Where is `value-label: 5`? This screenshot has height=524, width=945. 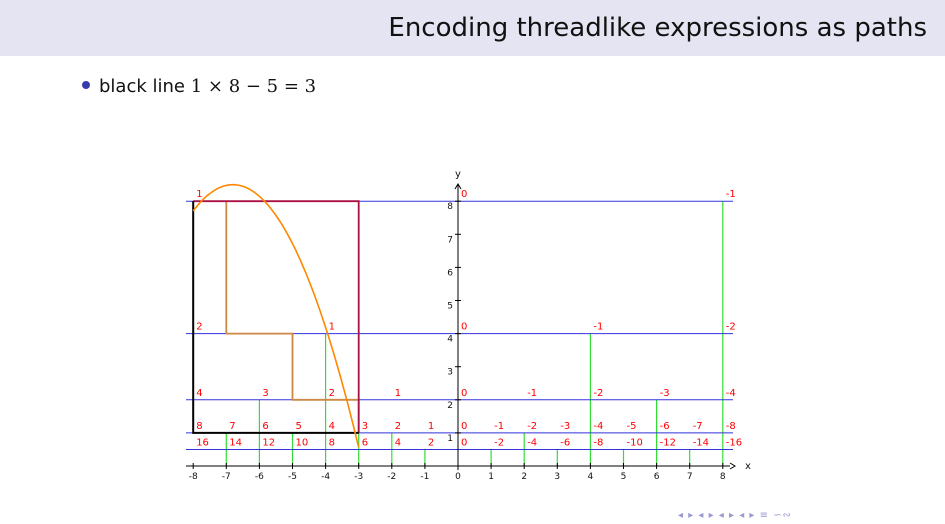
value-label: 5 is located at coordinates (299, 426).